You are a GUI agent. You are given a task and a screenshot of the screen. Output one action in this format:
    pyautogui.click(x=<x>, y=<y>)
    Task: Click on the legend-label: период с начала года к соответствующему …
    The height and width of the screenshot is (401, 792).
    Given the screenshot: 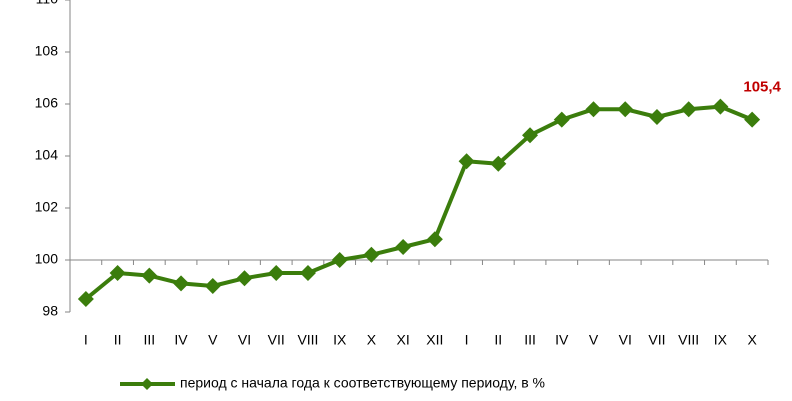 What is the action you would take?
    pyautogui.click(x=362, y=383)
    